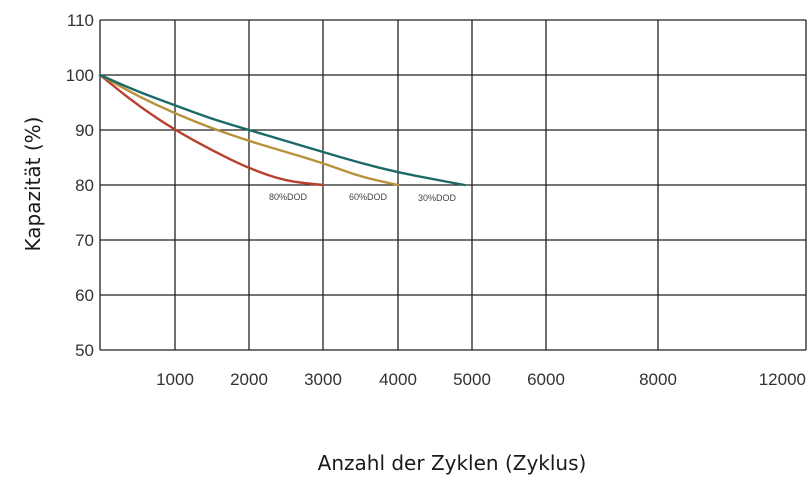 The width and height of the screenshot is (808, 488). What do you see at coordinates (398, 379) in the screenshot?
I see `x-tick-label: 4000` at bounding box center [398, 379].